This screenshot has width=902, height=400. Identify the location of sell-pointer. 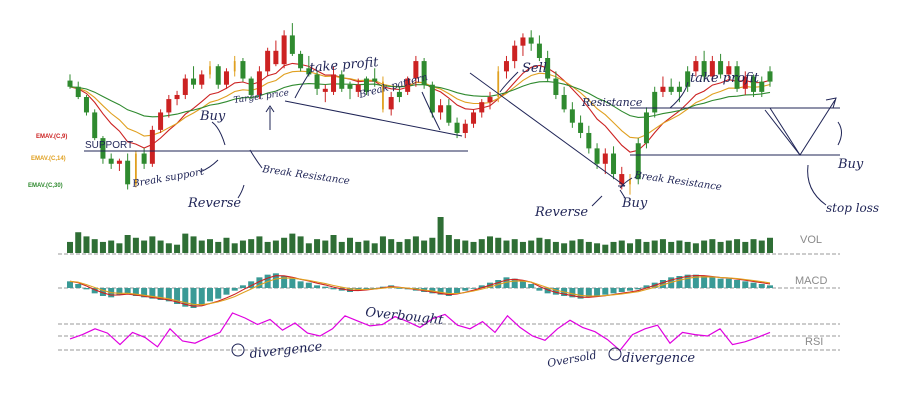
(509, 82).